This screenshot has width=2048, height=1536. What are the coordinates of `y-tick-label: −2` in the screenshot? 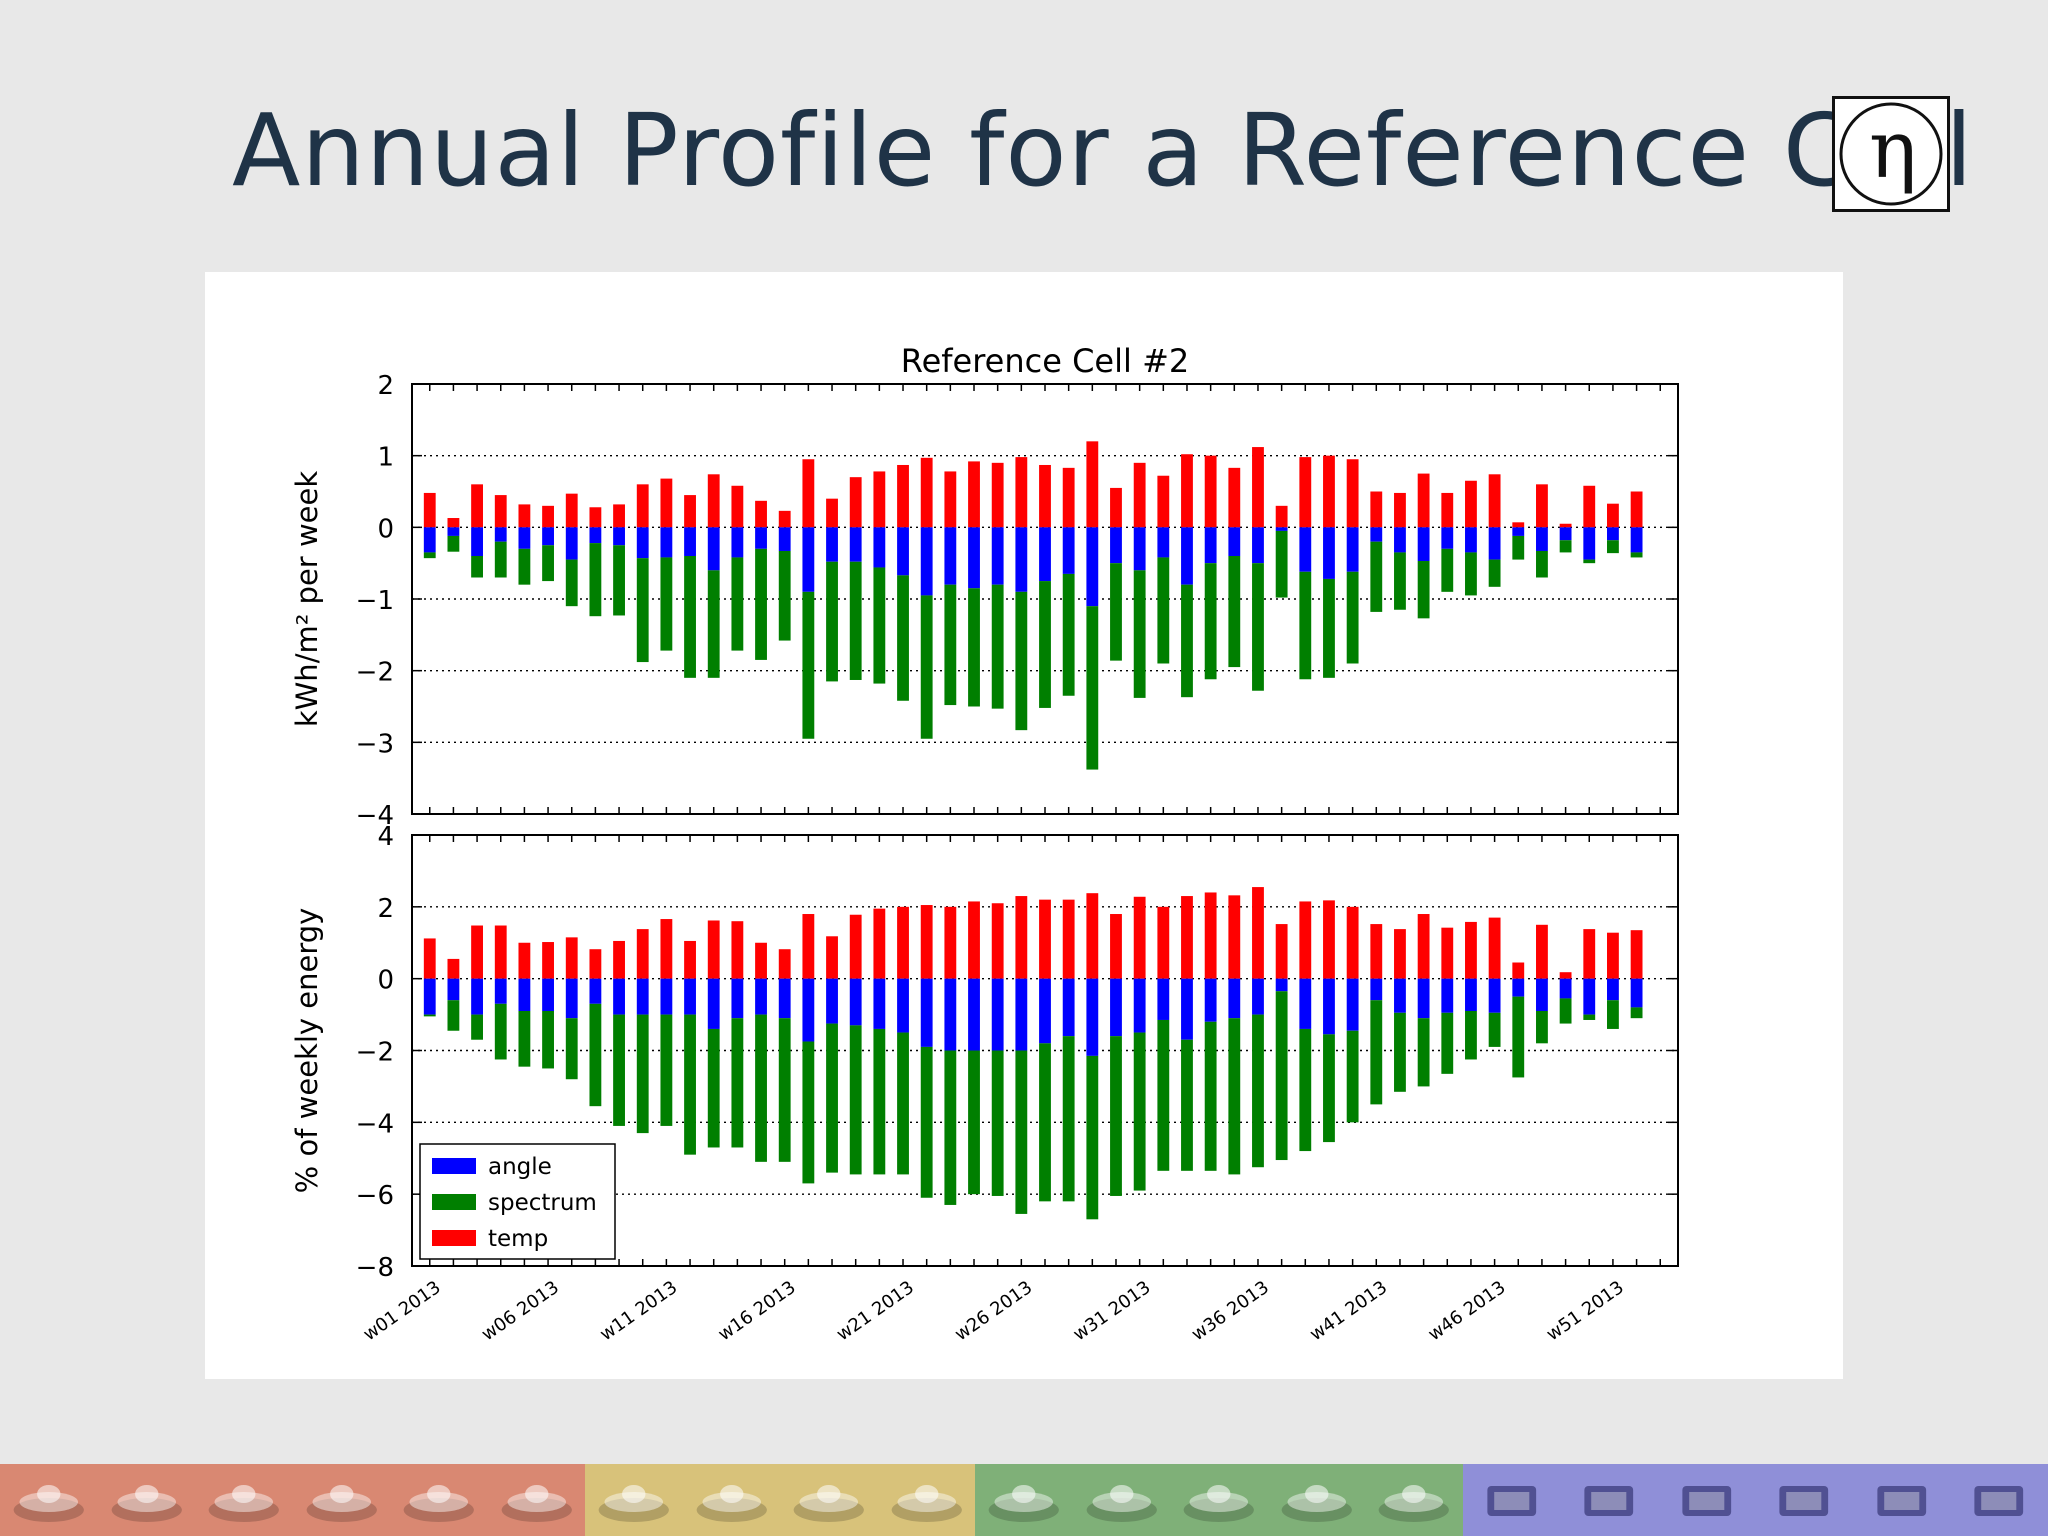 It's located at (375, 1053).